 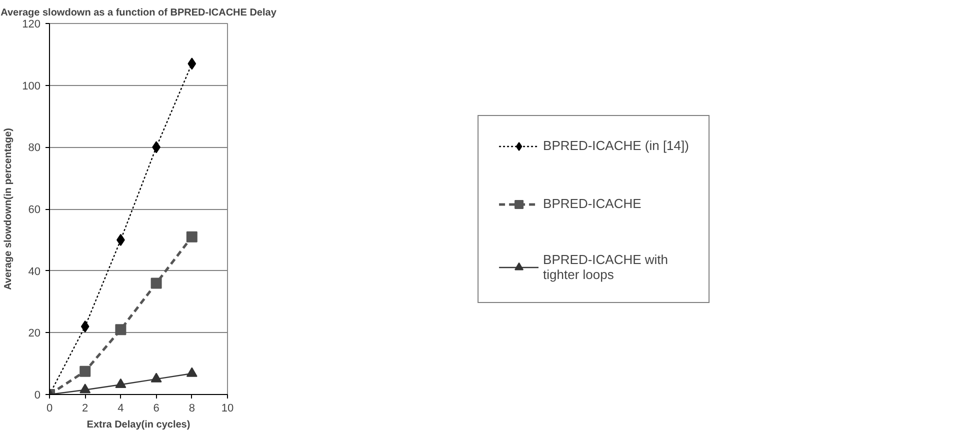 I want to click on y-tick-label: 40, so click(x=34, y=272).